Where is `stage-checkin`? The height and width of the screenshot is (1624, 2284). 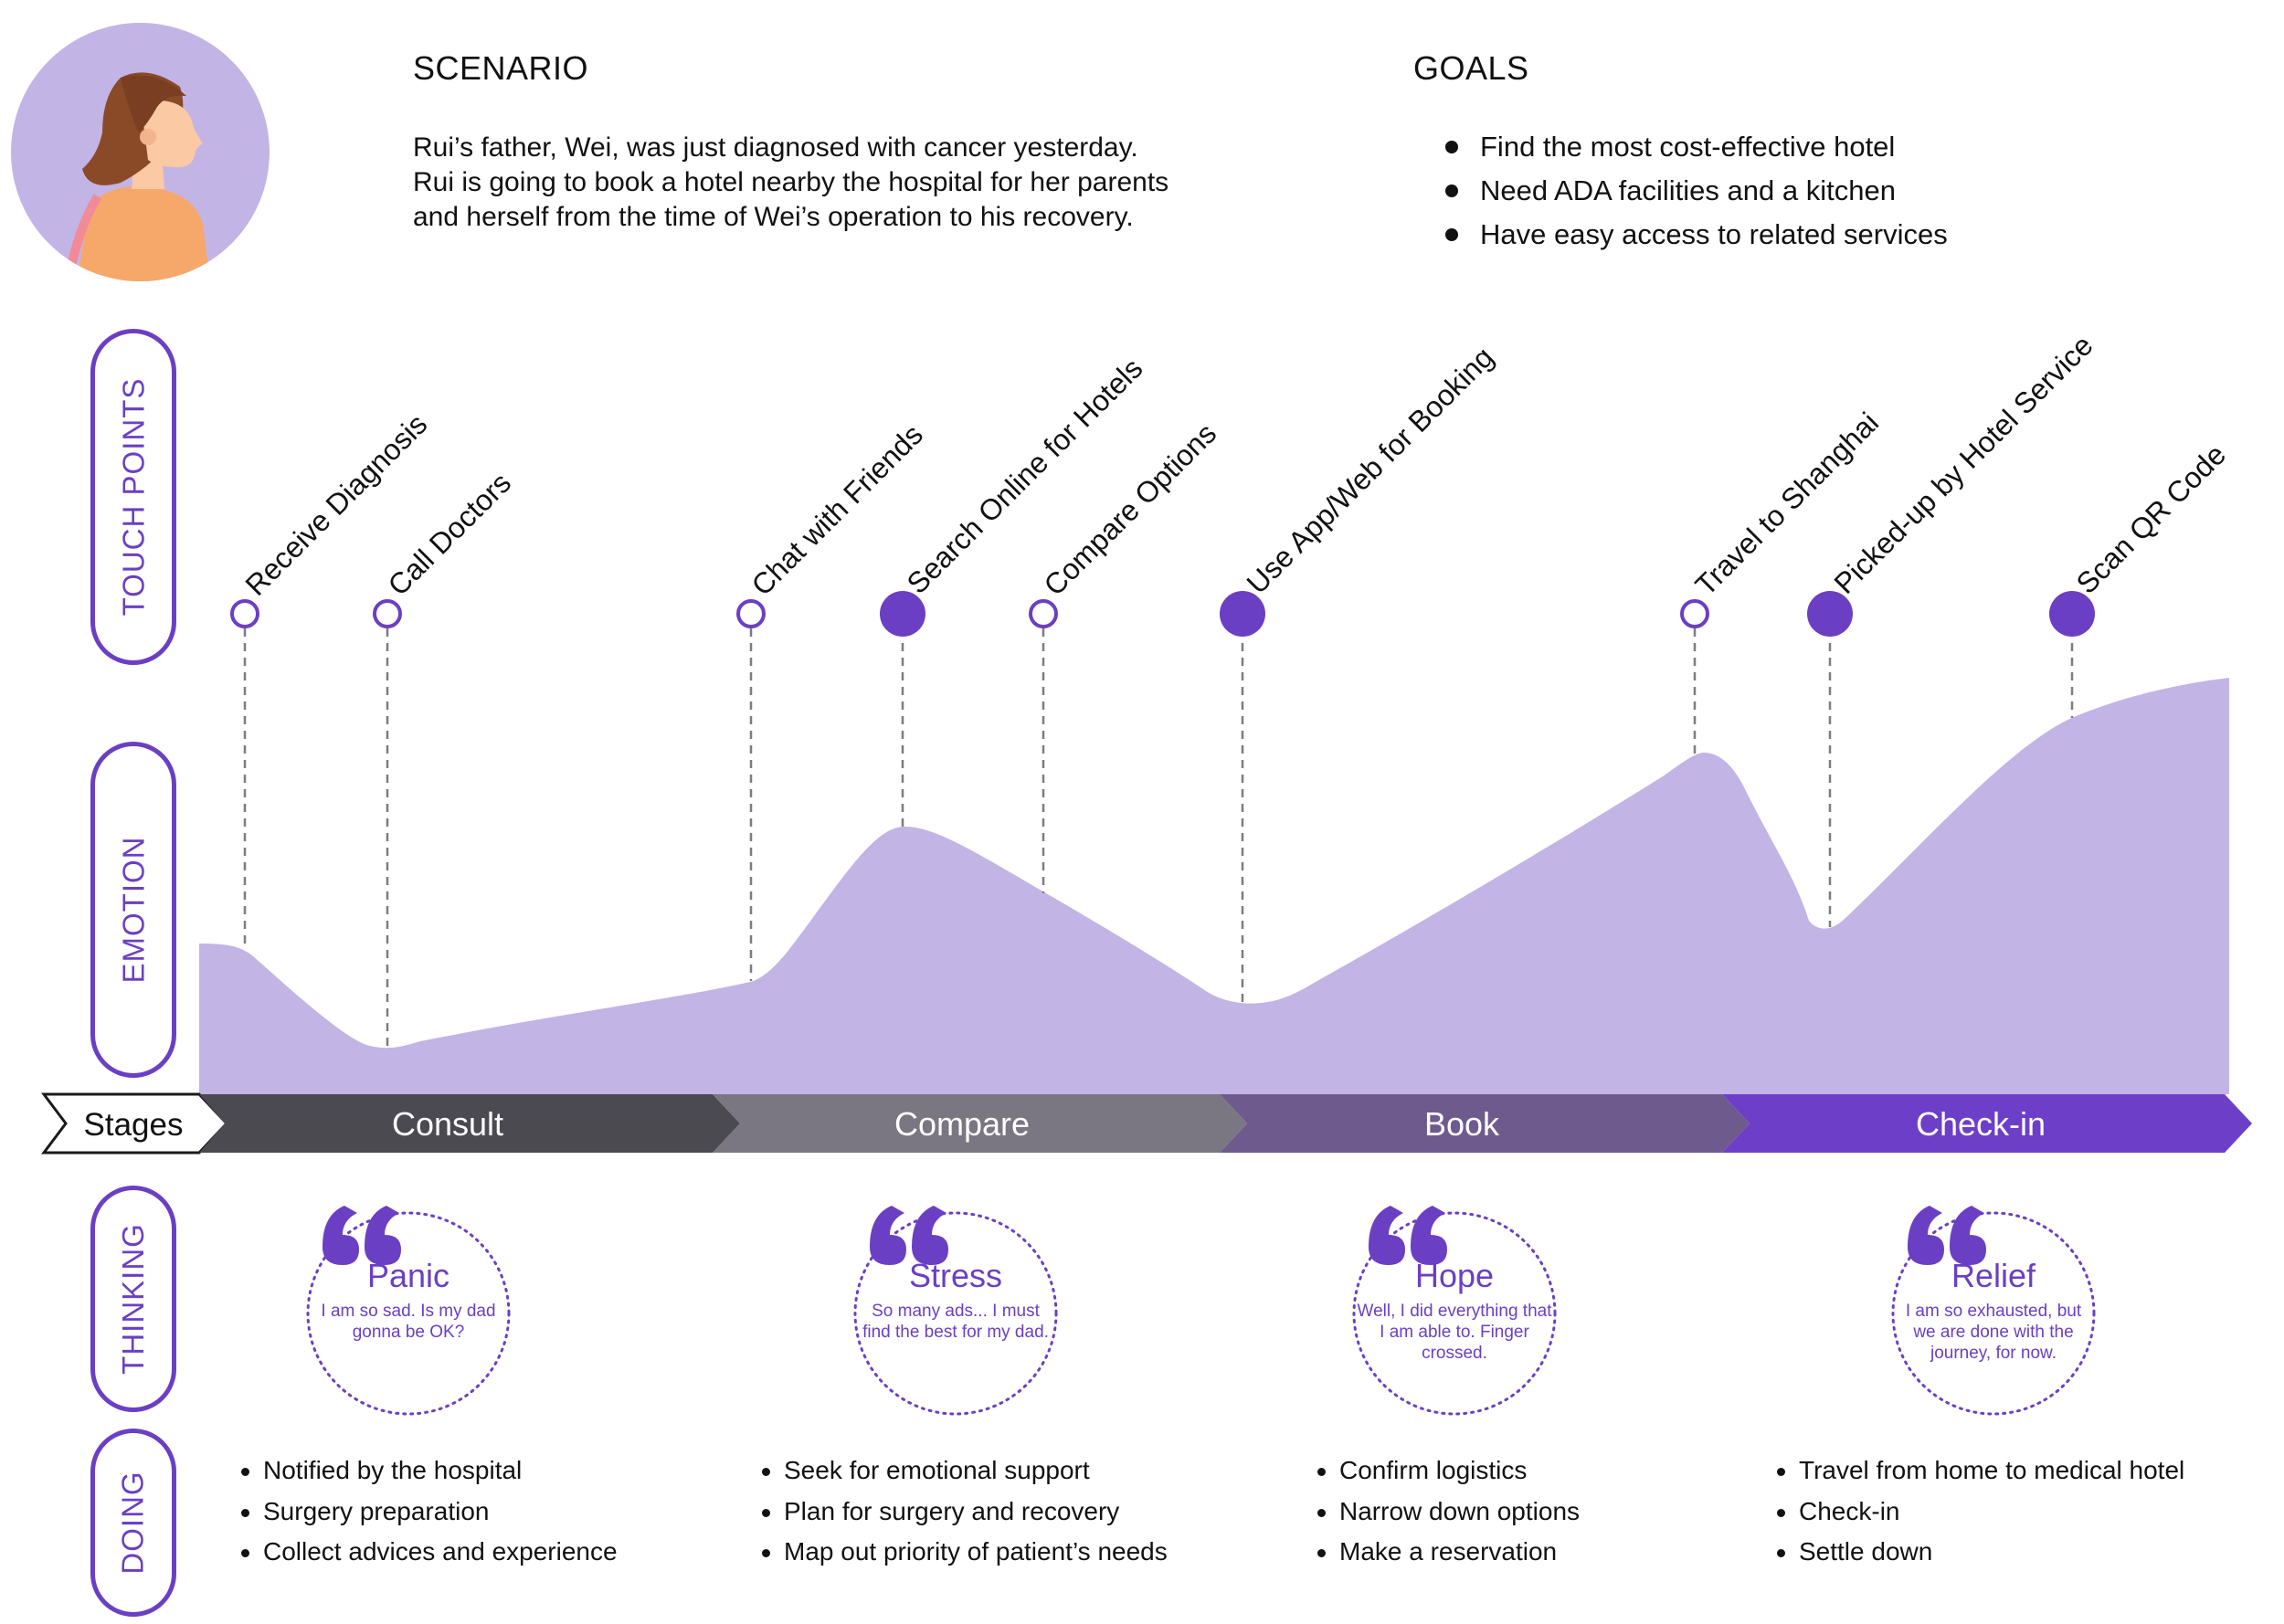
stage-checkin is located at coordinates (1987, 1124).